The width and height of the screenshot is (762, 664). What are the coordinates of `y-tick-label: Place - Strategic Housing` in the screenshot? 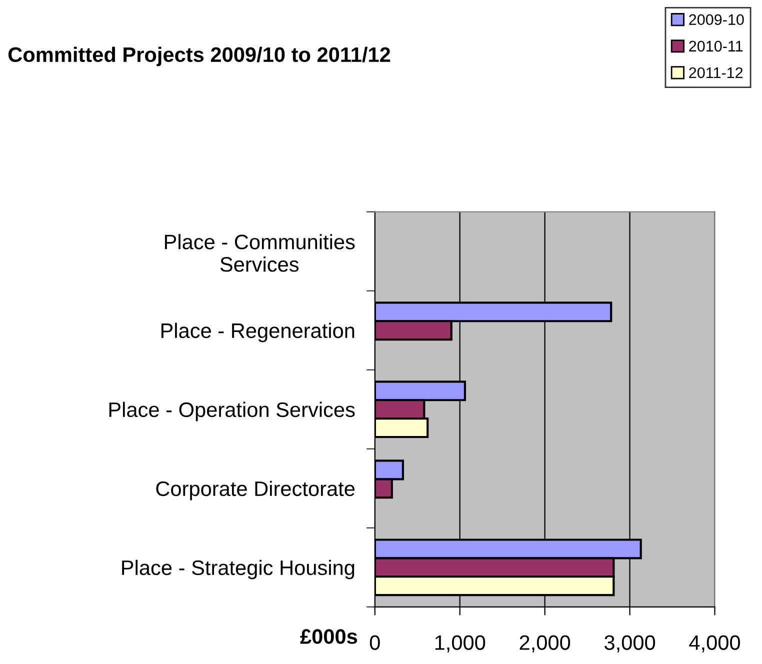 It's located at (238, 570).